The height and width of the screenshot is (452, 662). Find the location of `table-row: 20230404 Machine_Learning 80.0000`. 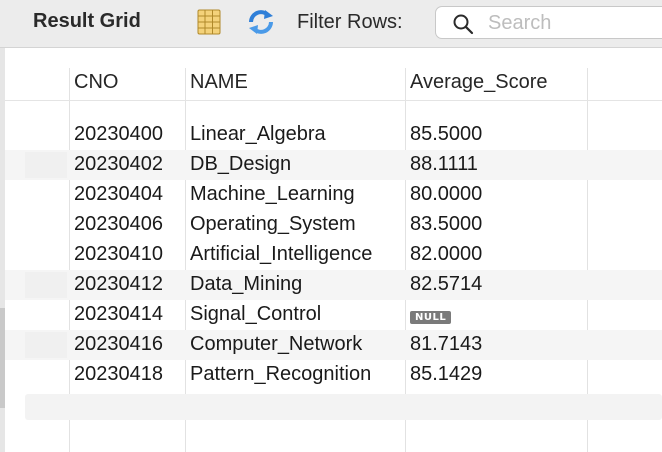

table-row: 20230404 Machine_Learning 80.0000 is located at coordinates (333, 195).